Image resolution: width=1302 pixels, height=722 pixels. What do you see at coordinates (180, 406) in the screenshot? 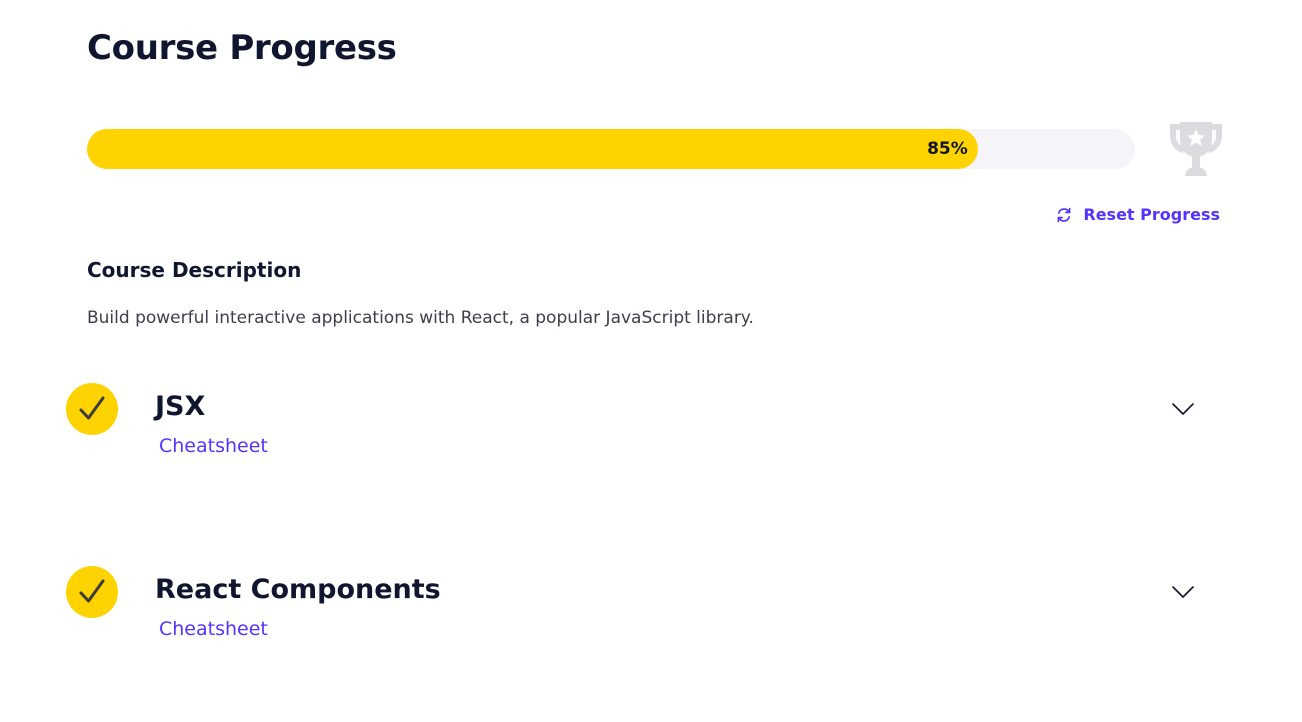
I see `module-title: JSX` at bounding box center [180, 406].